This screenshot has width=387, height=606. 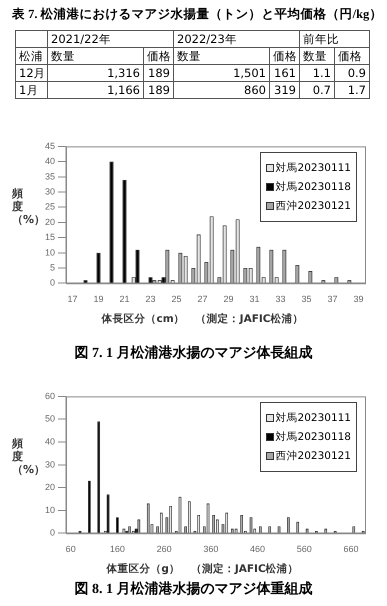 I want to click on text: 1月, so click(x=32, y=90).